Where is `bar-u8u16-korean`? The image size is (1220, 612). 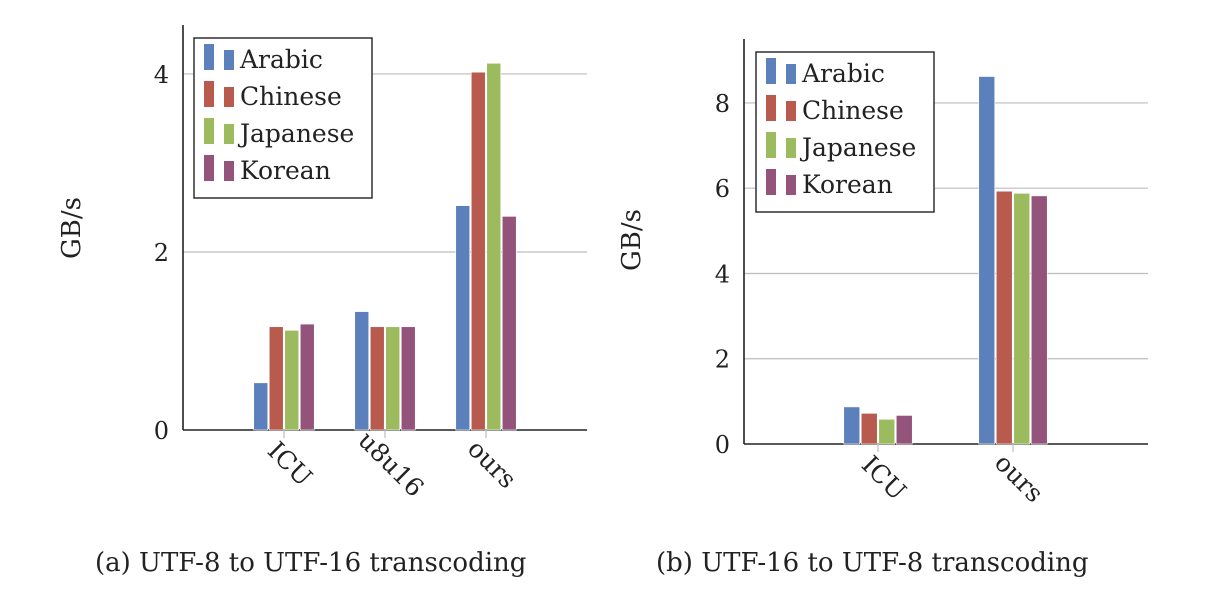 bar-u8u16-korean is located at coordinates (408, 378).